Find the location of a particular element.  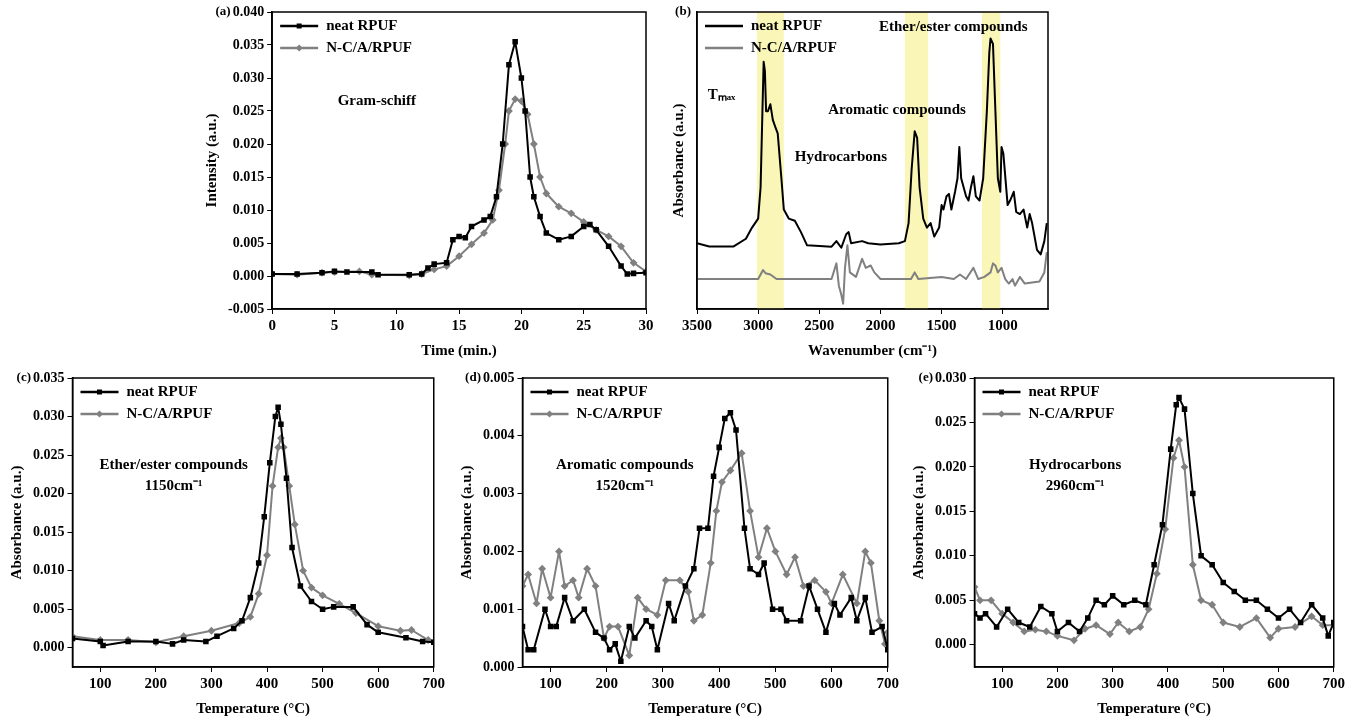

chart-title: (d) is located at coordinates (473, 377).